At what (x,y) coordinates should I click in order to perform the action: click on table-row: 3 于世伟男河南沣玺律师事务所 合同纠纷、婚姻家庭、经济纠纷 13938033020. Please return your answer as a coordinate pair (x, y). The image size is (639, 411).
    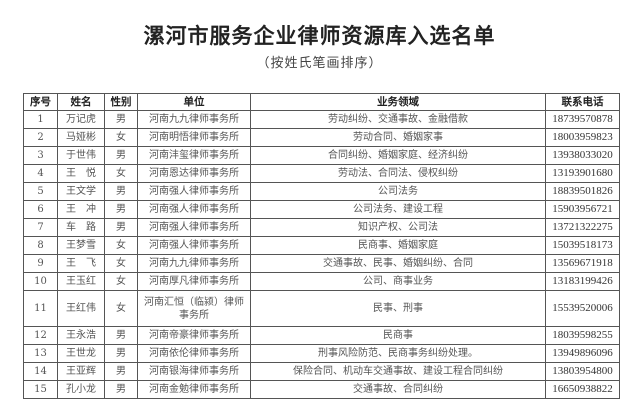
    Looking at the image, I should click on (321, 155).